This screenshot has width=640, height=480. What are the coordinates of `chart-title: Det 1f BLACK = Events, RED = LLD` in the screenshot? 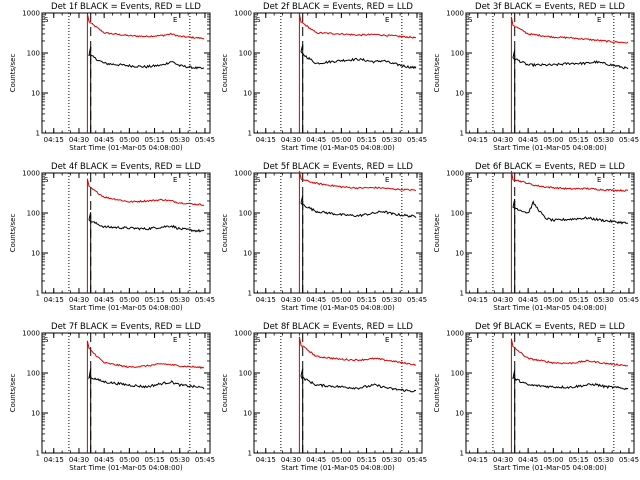 It's located at (126, 7).